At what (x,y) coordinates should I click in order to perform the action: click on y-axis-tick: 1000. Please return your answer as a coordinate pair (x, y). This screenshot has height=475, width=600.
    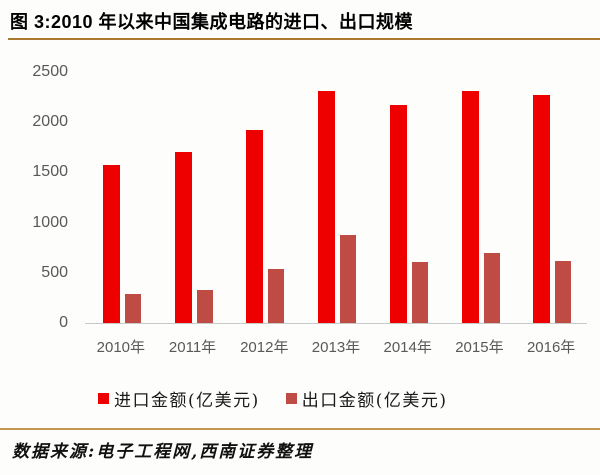
    Looking at the image, I should click on (50, 222).